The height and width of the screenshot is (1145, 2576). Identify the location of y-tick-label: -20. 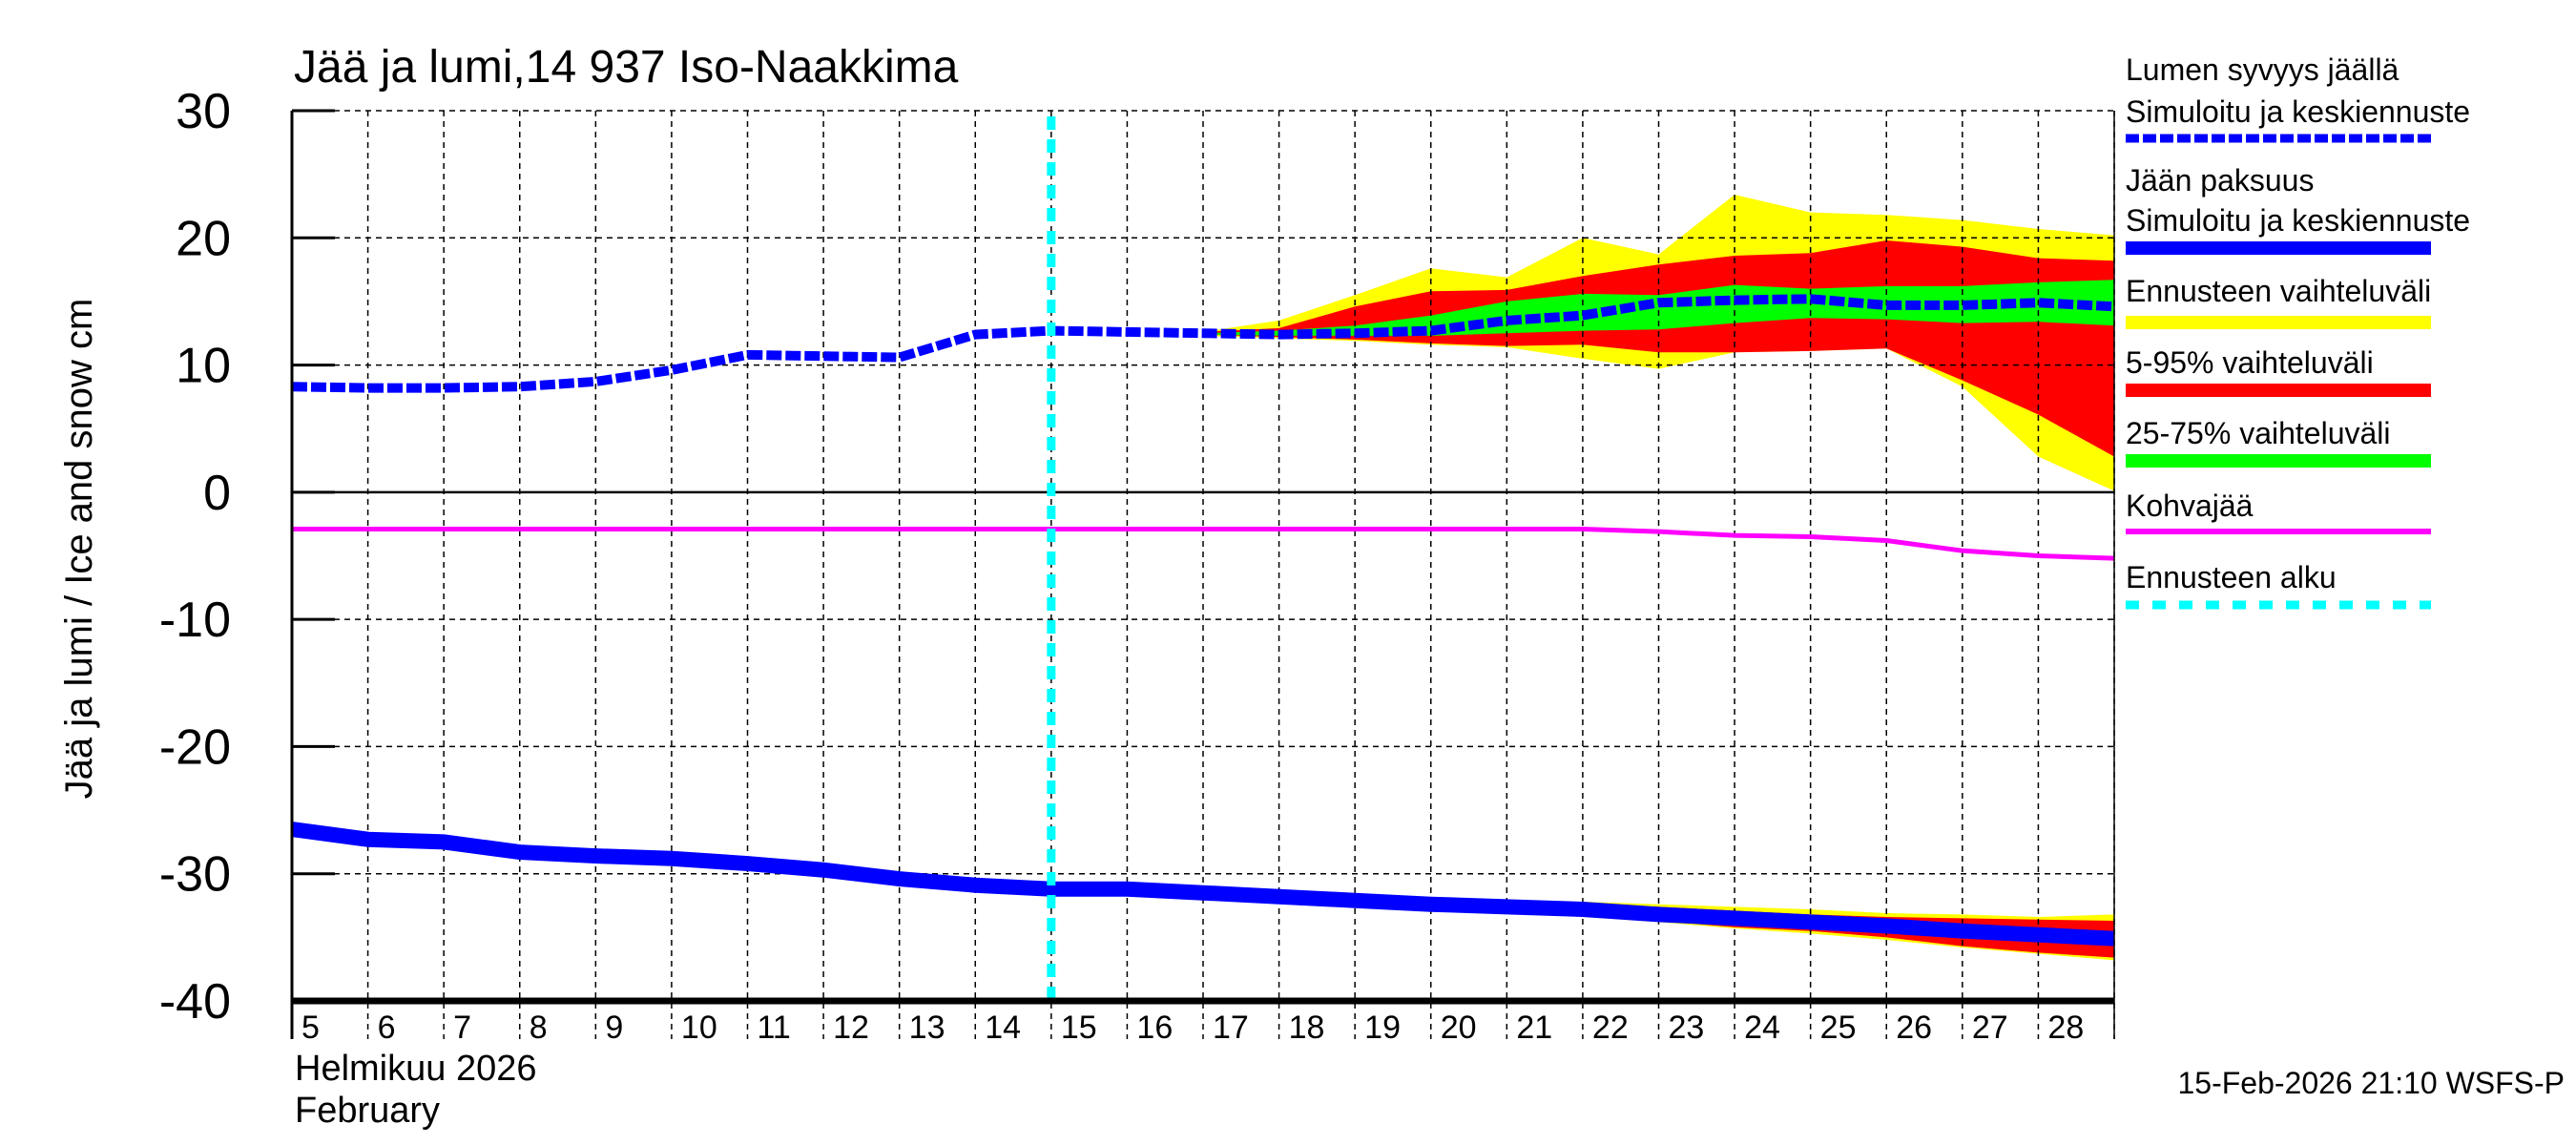
(195, 747).